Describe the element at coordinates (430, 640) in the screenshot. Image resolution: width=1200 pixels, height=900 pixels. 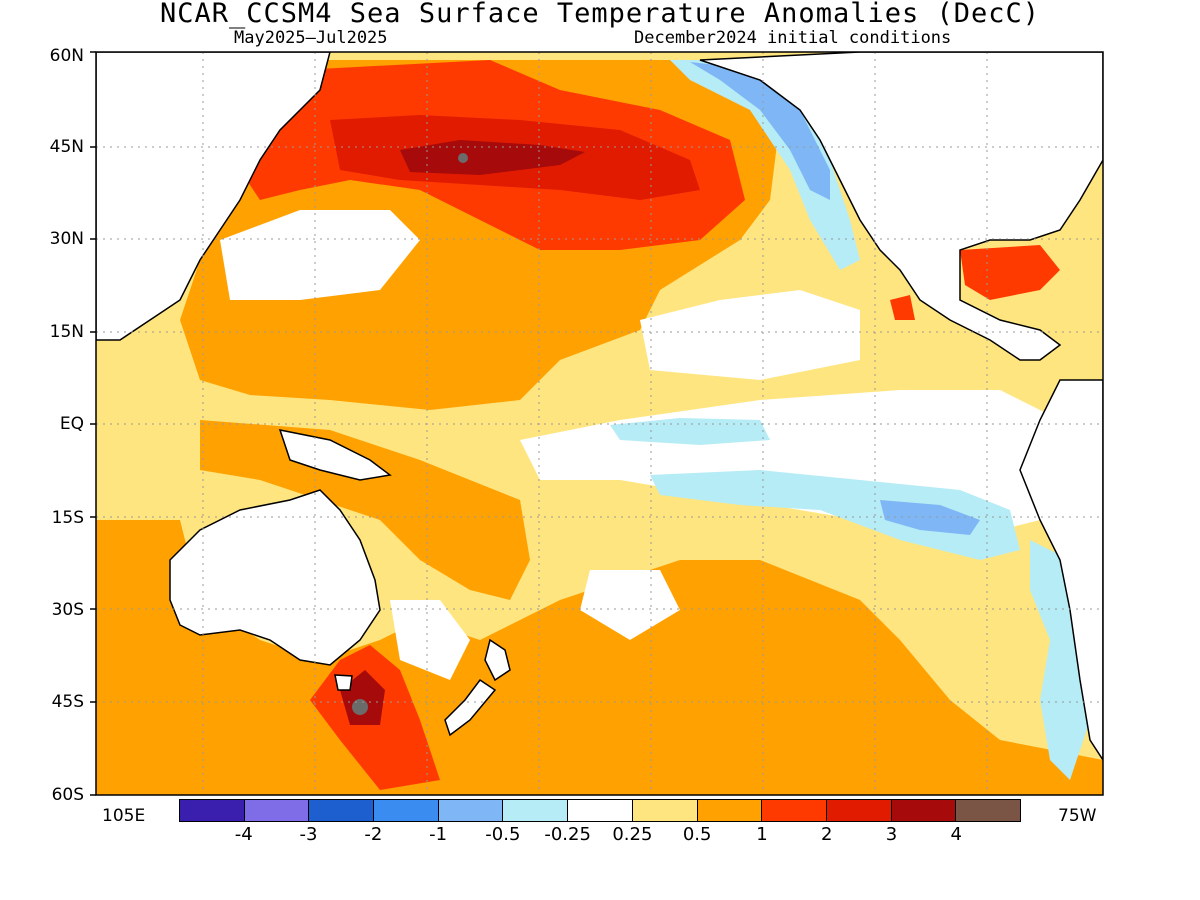
I see `anomaly-region-neutral-australia-south` at that location.